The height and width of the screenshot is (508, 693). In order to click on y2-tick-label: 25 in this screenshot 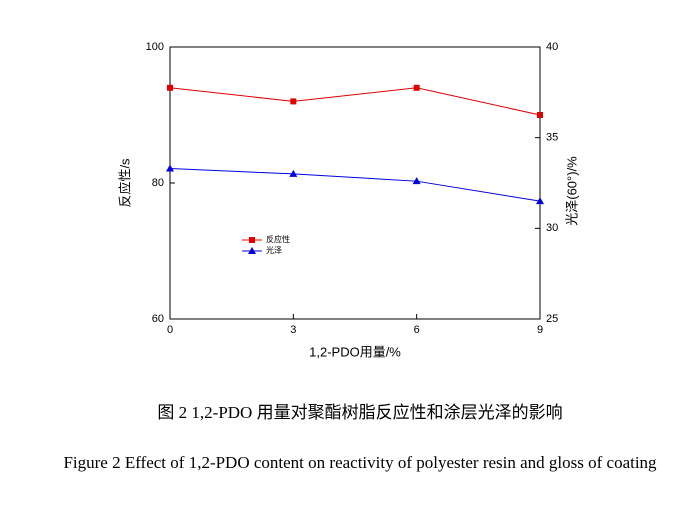, I will do `click(552, 319)`.